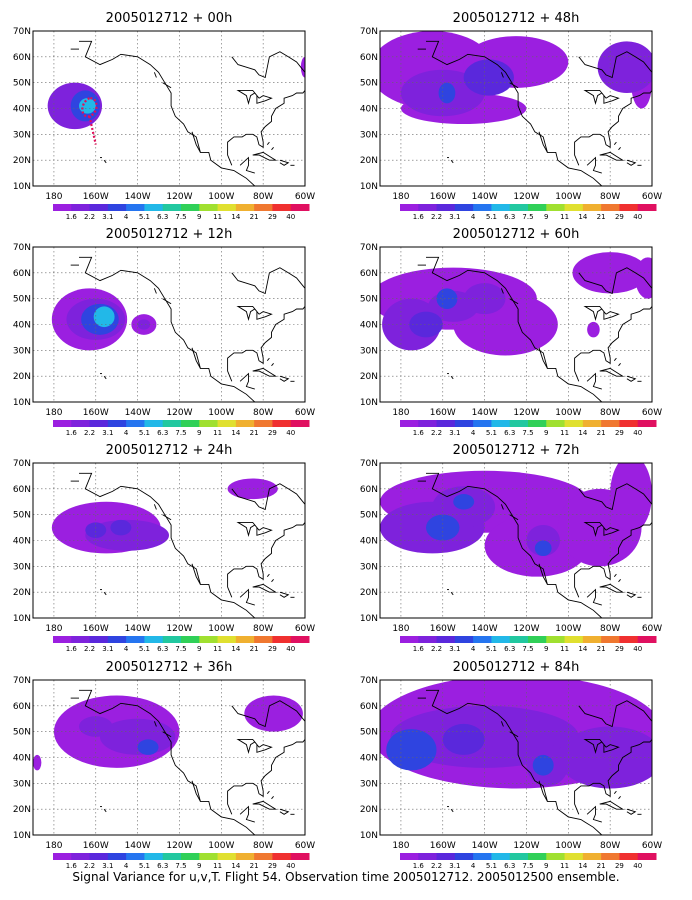 This screenshot has width=692, height=900. What do you see at coordinates (400, 197) in the screenshot?
I see `x-tick-label: 180` at bounding box center [400, 197].